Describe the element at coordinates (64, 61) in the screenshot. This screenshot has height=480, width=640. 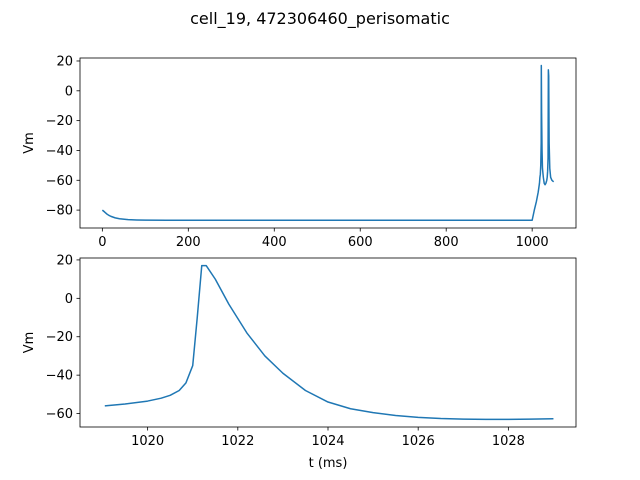
I see `y-tick-label-0-5: 20` at that location.